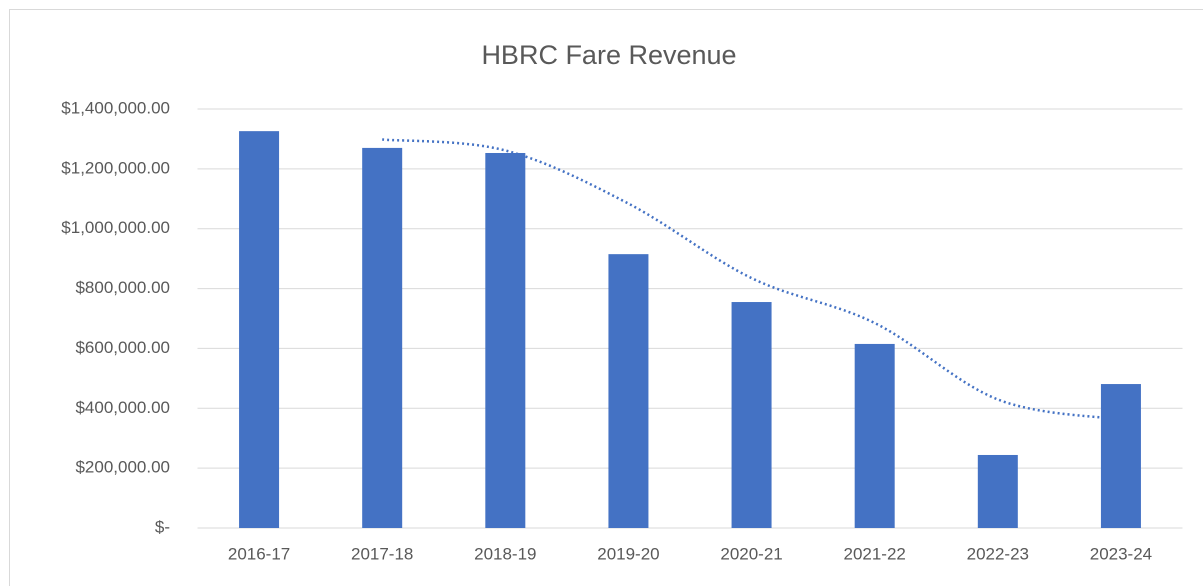  Describe the element at coordinates (115, 107) in the screenshot. I see `y-tick-label: $1,400,000.00` at that location.